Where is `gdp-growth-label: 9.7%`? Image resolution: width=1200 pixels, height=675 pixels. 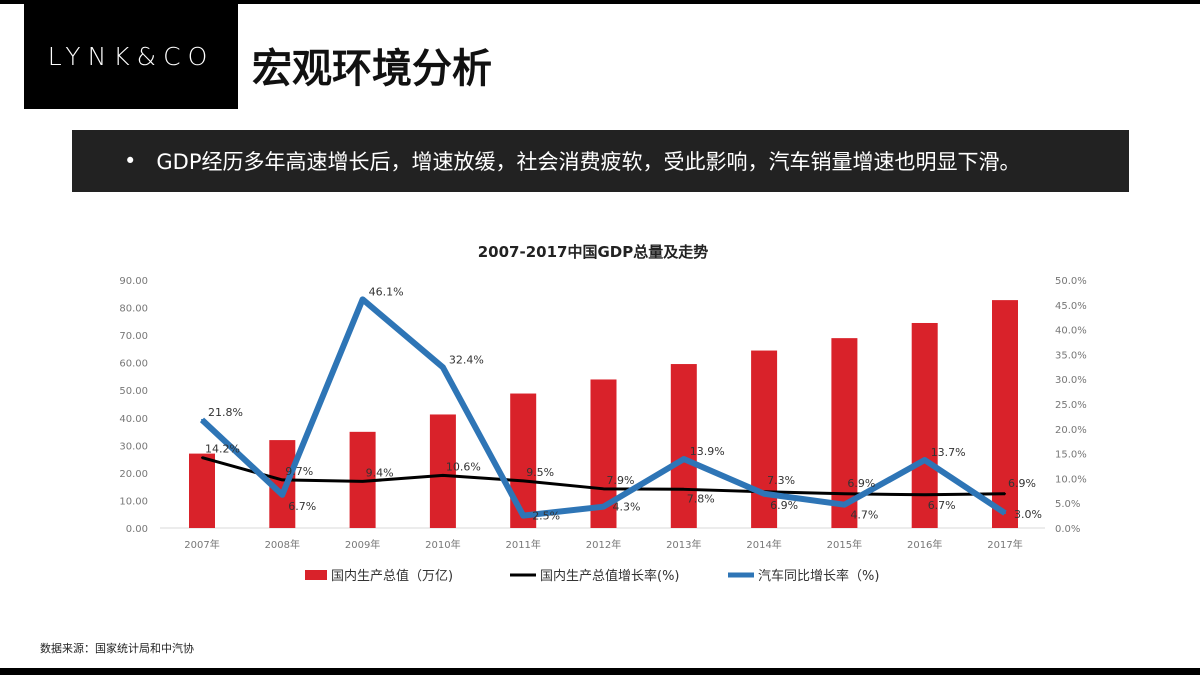 gdp-growth-label: 9.7% is located at coordinates (299, 471).